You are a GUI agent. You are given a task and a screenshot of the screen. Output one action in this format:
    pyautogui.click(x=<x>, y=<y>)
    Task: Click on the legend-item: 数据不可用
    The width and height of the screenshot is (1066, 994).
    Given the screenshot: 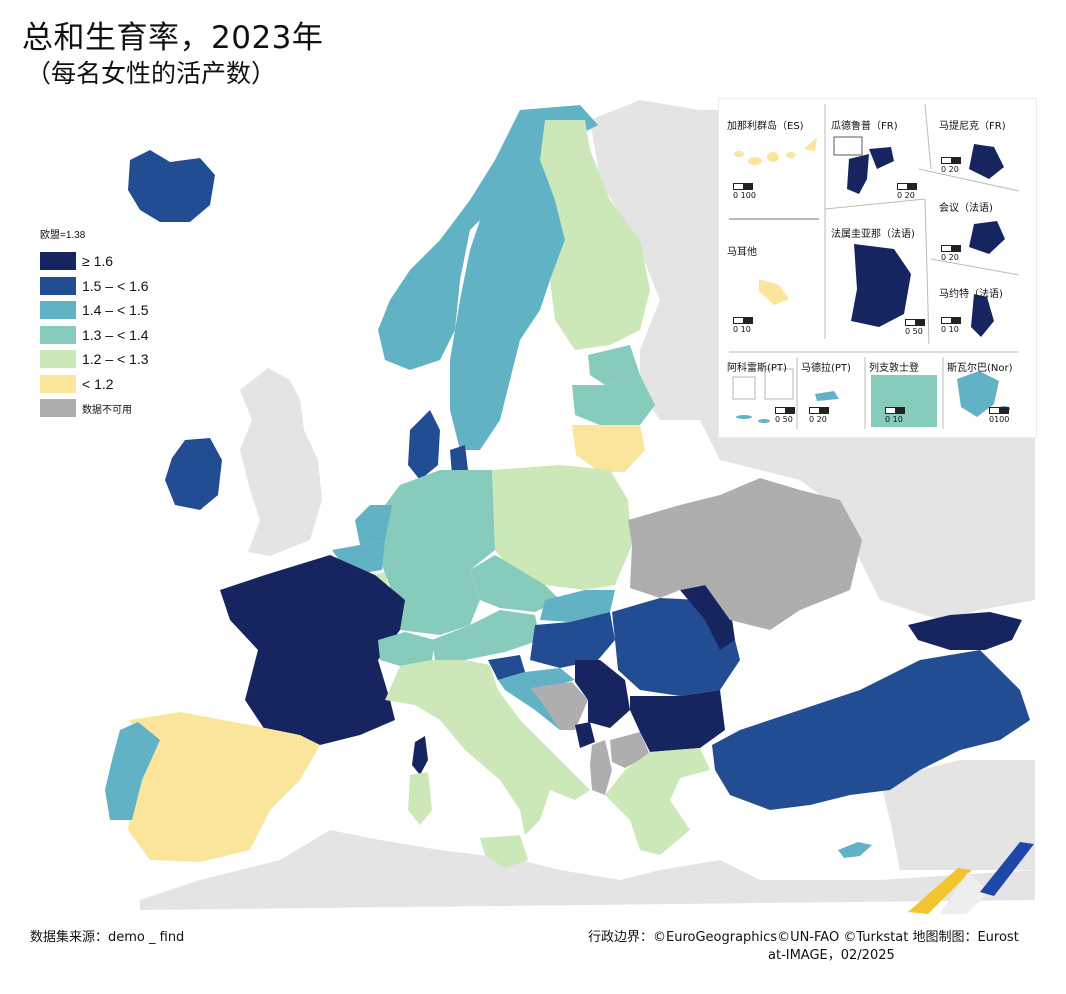 What is the action you would take?
    pyautogui.click(x=130, y=408)
    